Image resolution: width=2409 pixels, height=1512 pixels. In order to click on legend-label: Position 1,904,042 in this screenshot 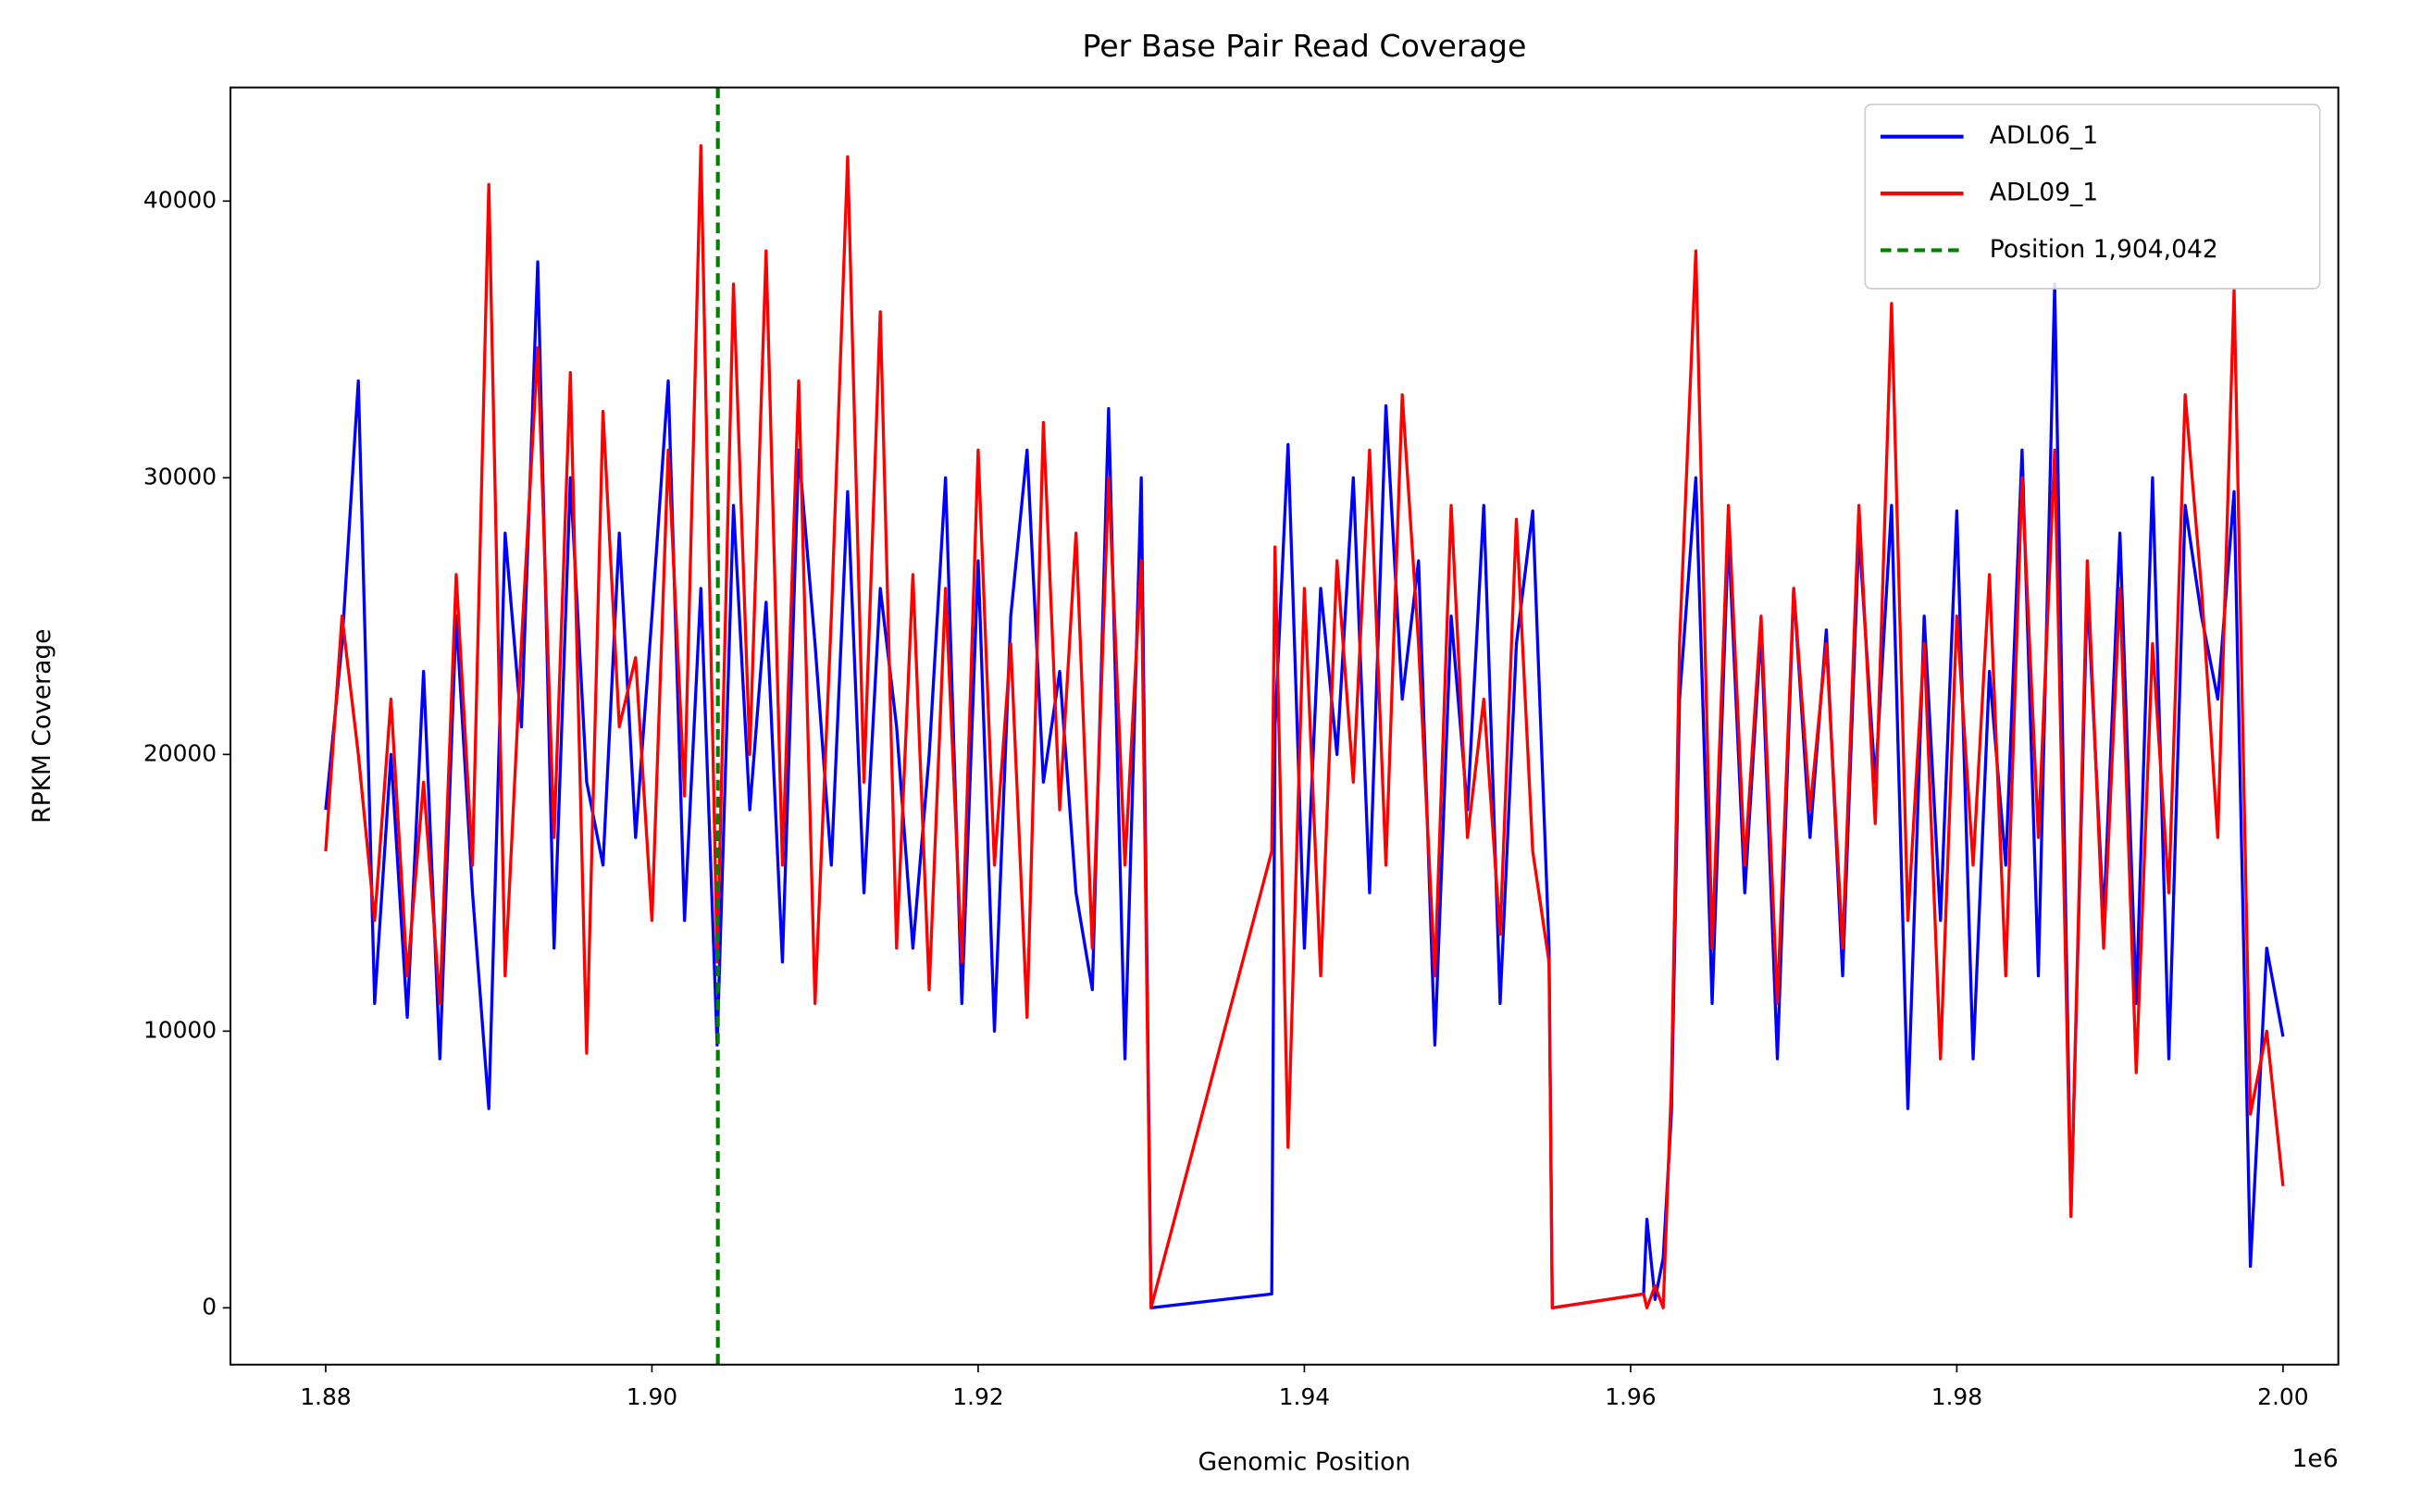, I will do `click(2104, 249)`.